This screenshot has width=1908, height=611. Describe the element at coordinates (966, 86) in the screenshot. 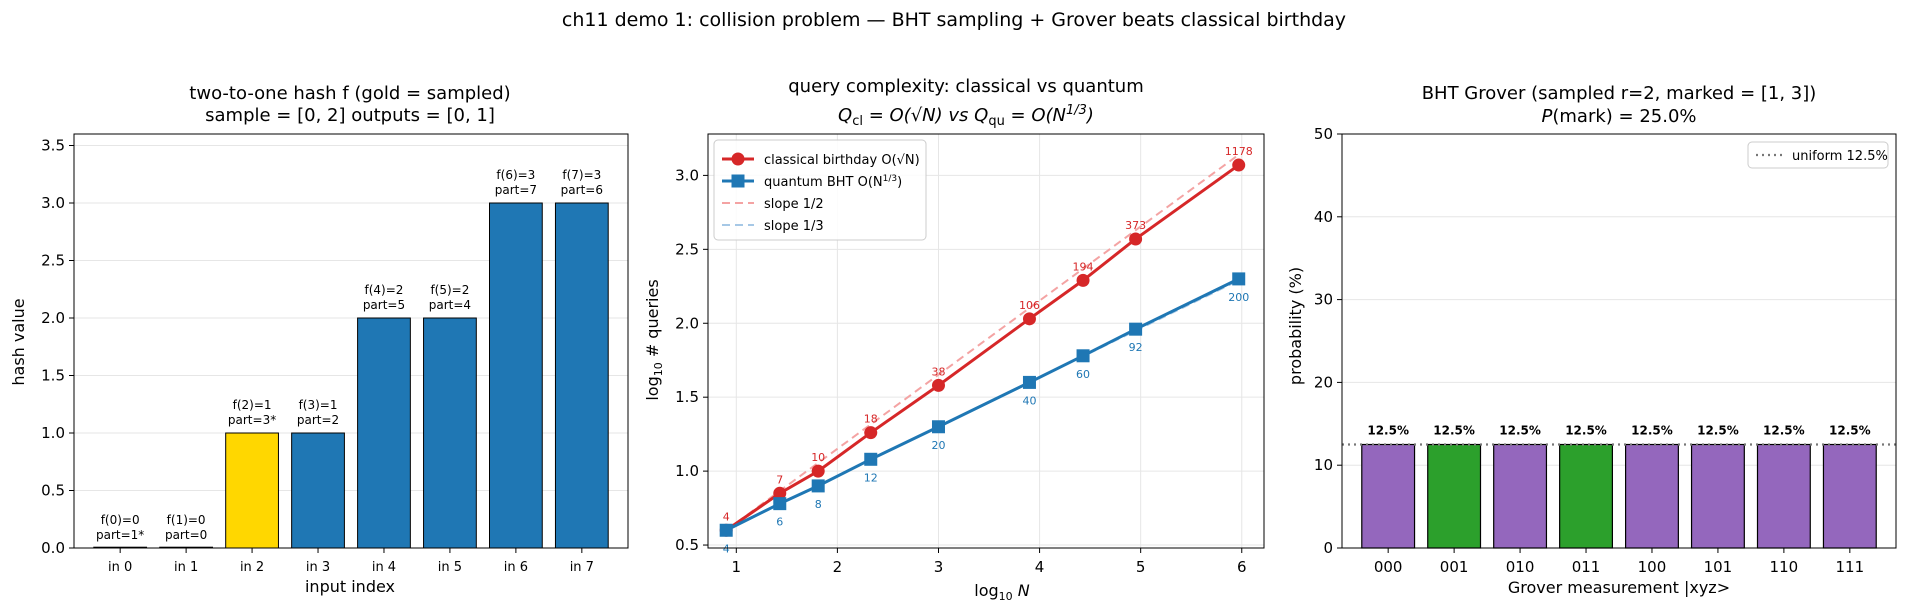

I see `panel2-title-line1: query complexity: classical vs quantum` at that location.